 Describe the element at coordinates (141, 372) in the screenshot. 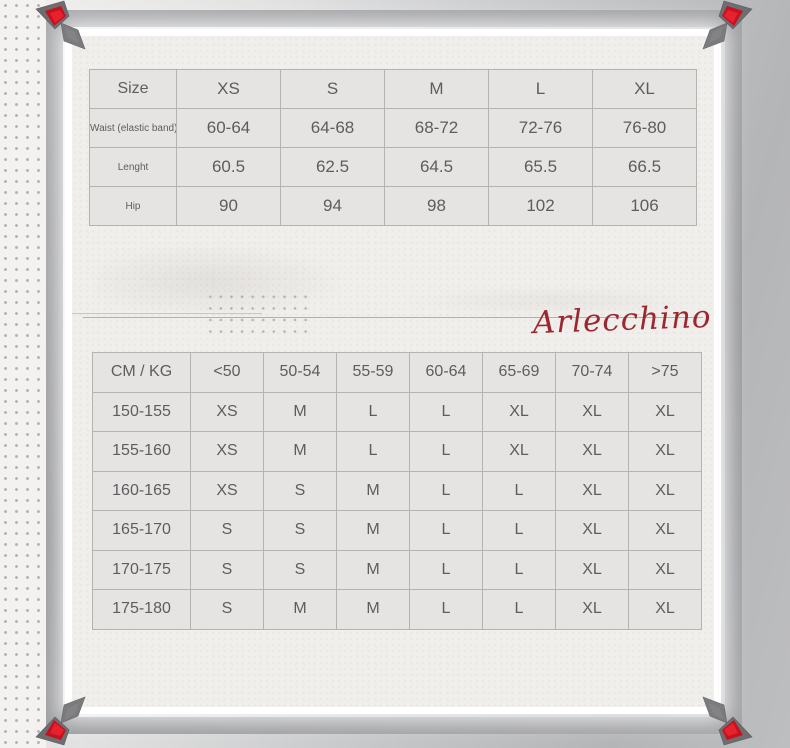

I see `corner-header-cell: CM / KG` at that location.